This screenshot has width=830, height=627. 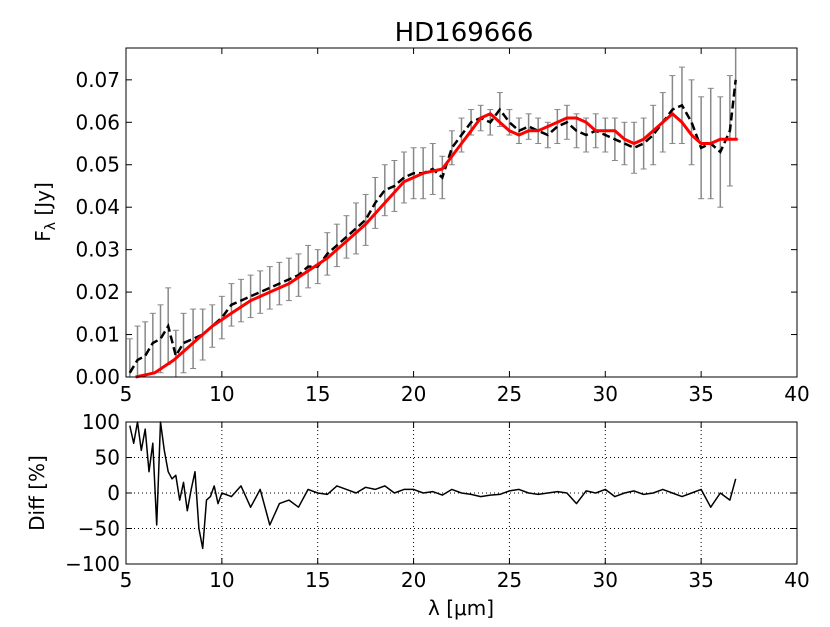 What do you see at coordinates (99, 529) in the screenshot?
I see `y-tick-label: −50` at bounding box center [99, 529].